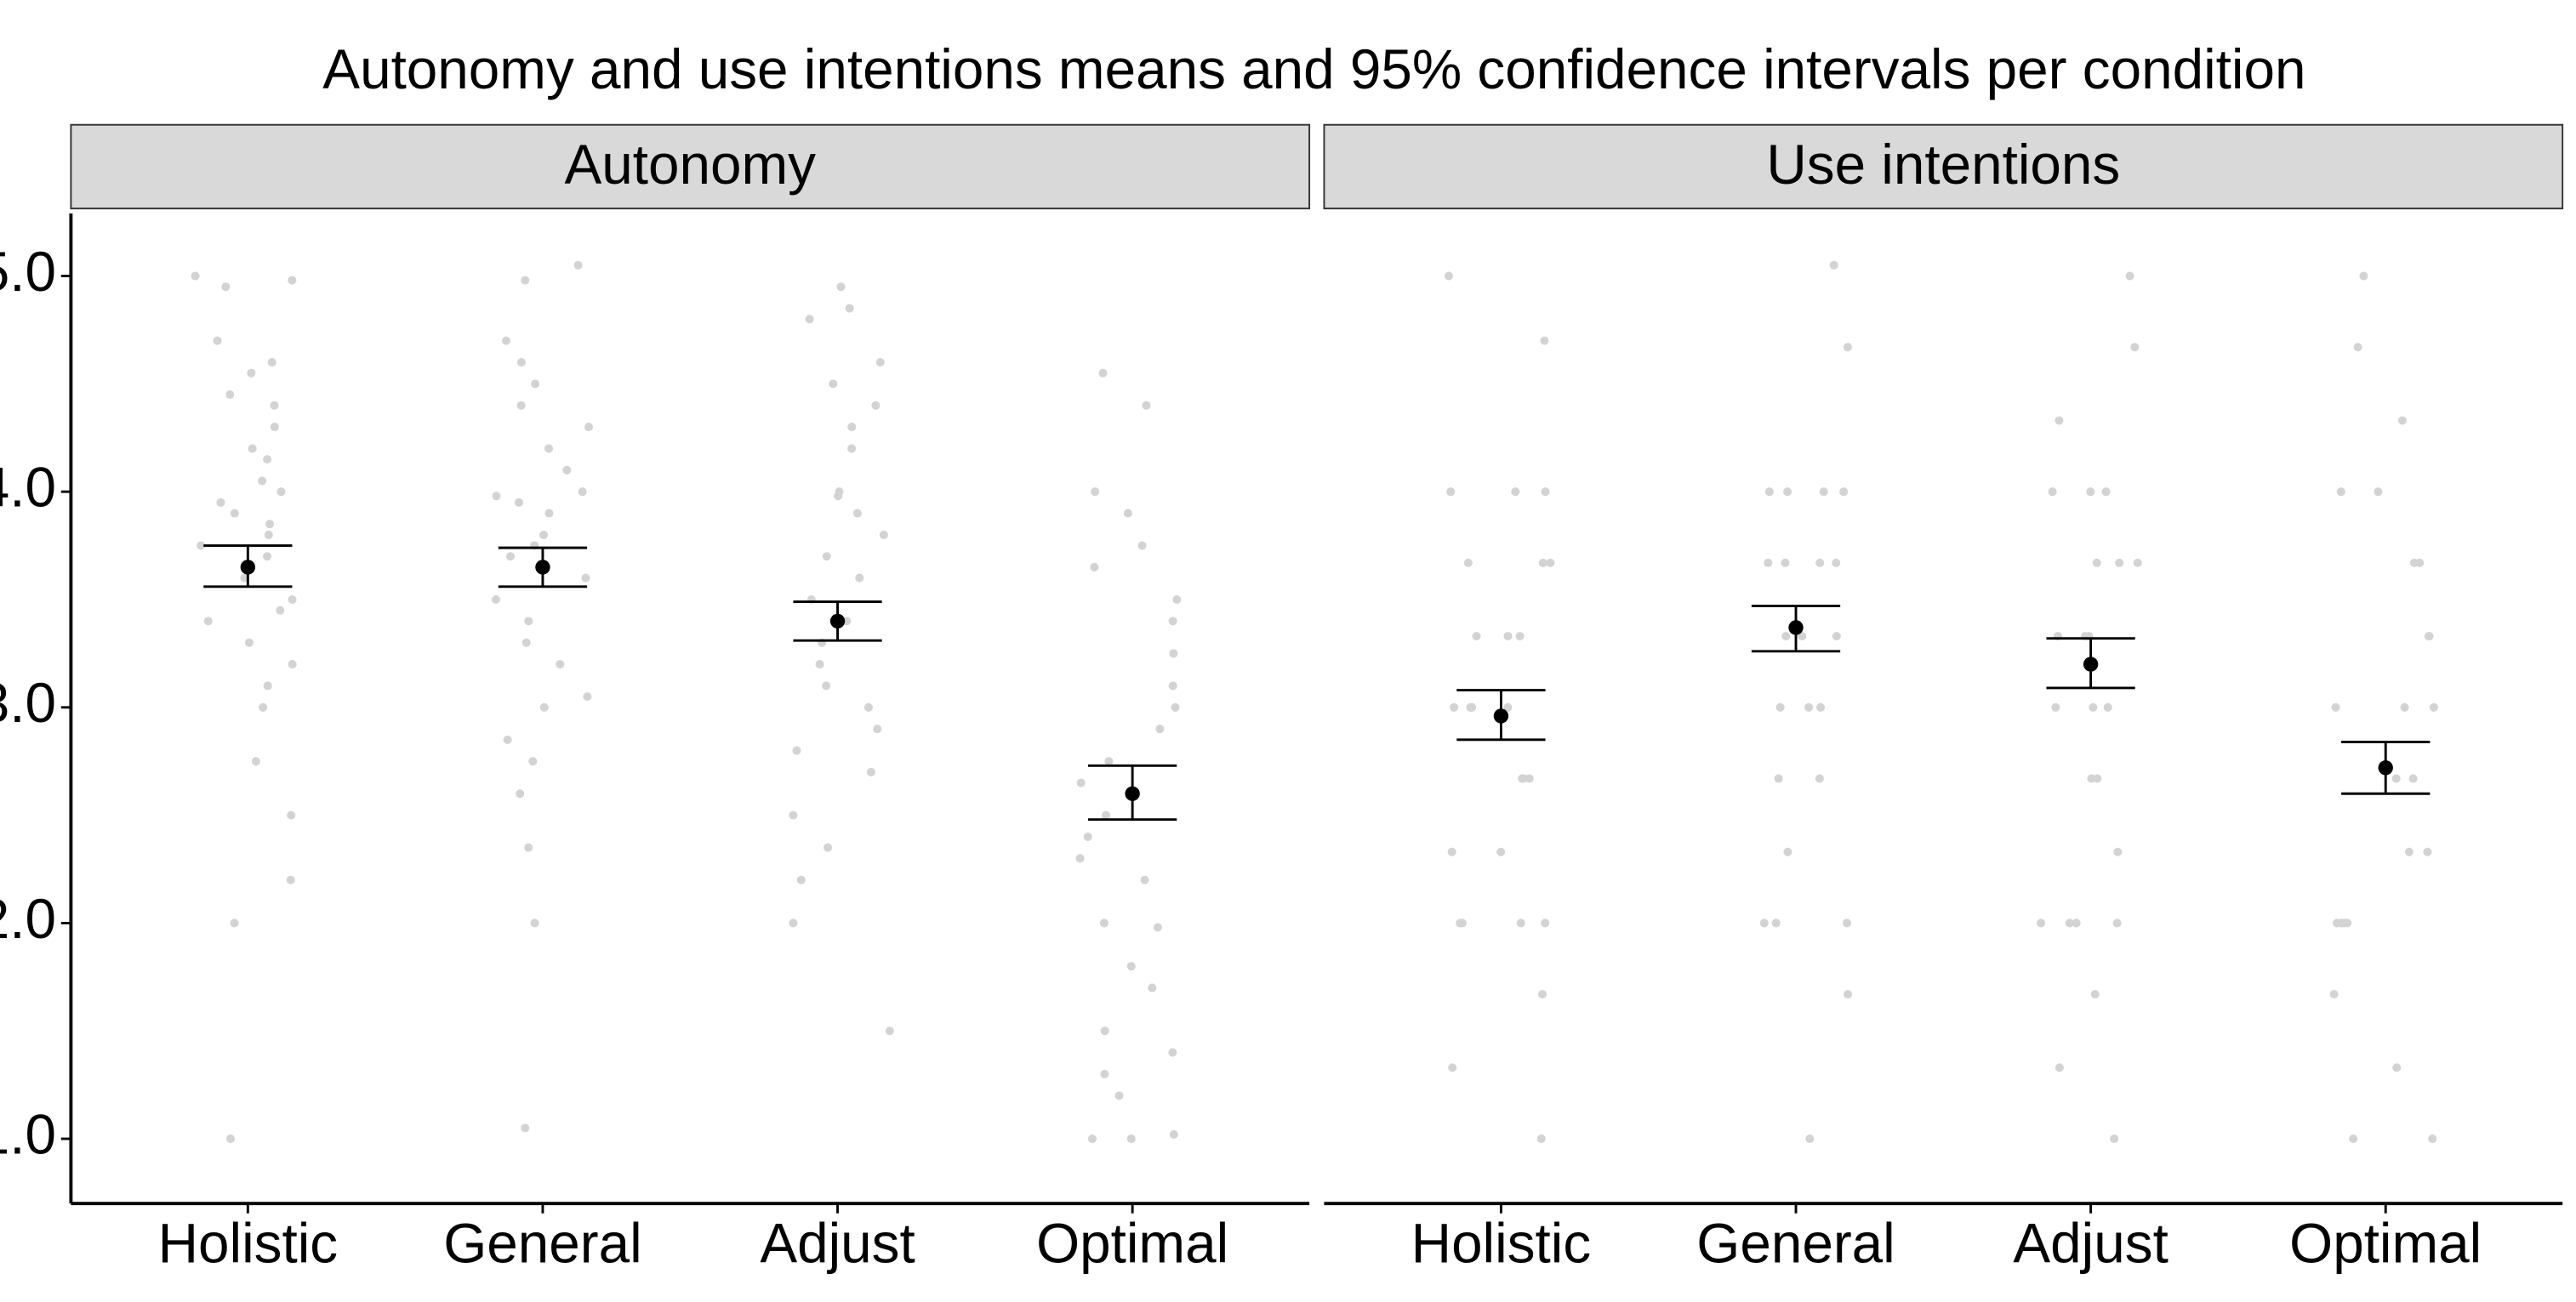 This screenshot has width=2576, height=1302. I want to click on x-tick-label: Holistic, so click(249, 1244).